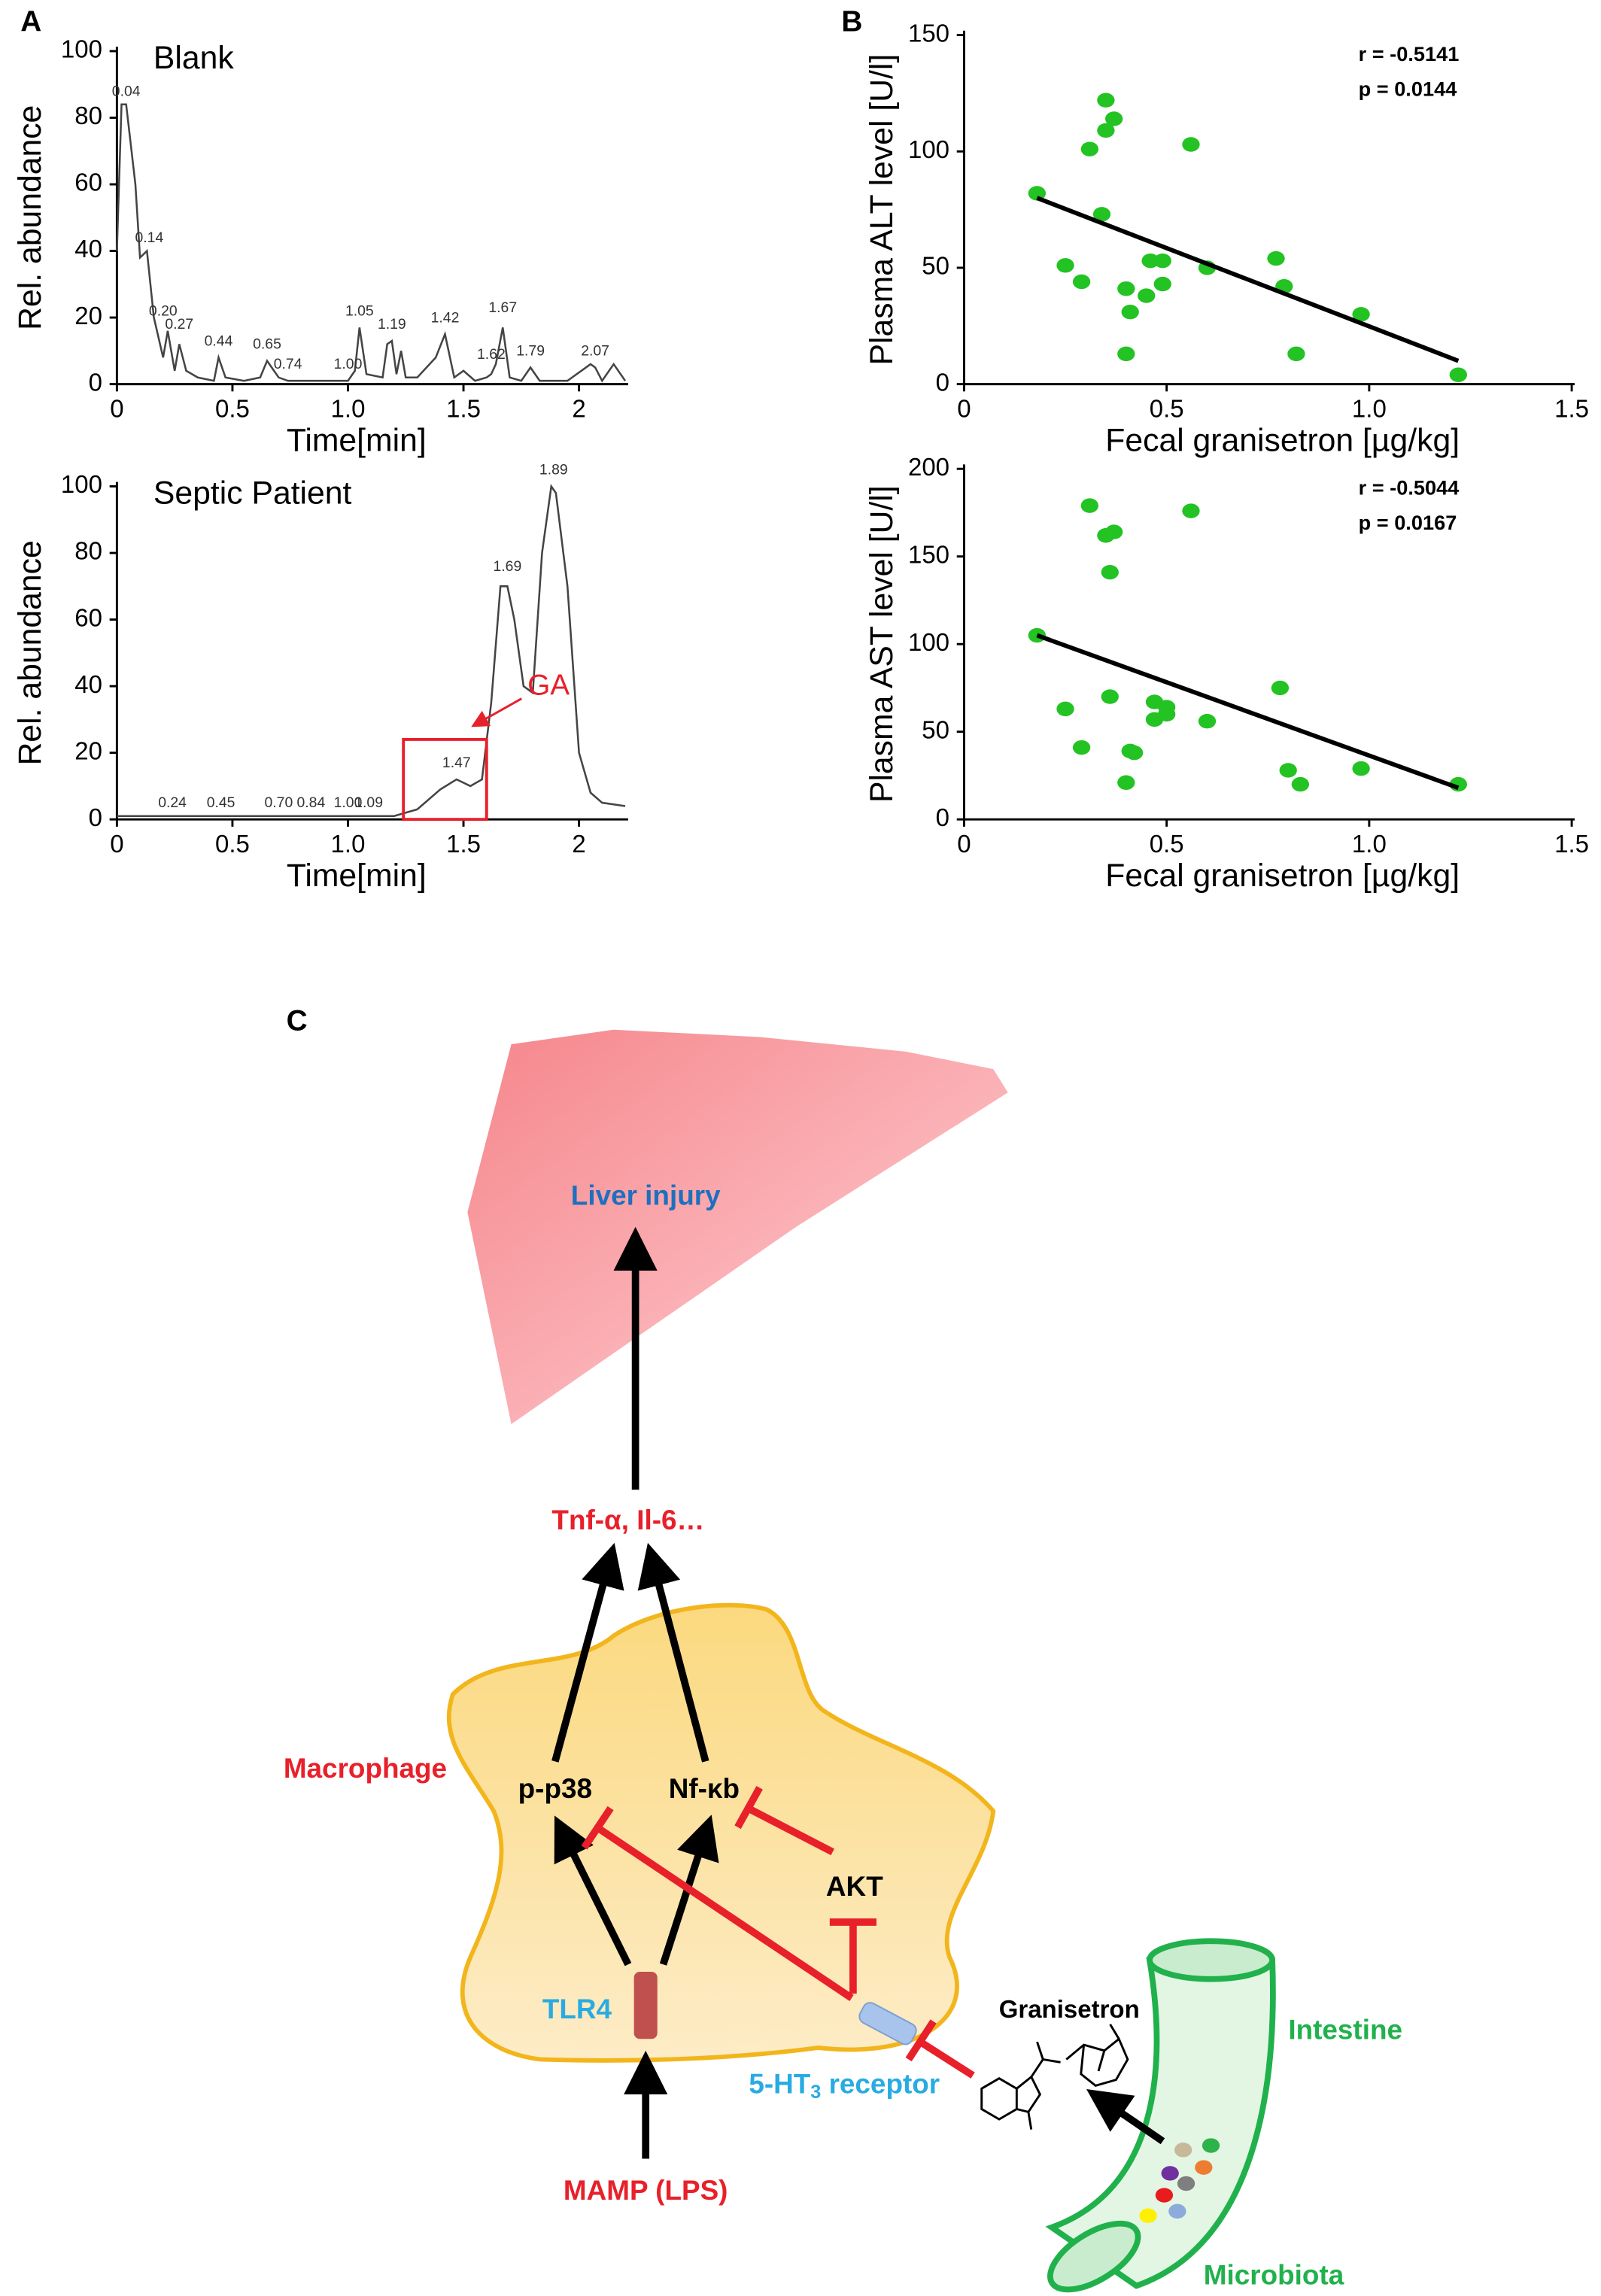 The height and width of the screenshot is (2296, 1601). What do you see at coordinates (577, 2009) in the screenshot?
I see `tlr4-label: TLR4` at bounding box center [577, 2009].